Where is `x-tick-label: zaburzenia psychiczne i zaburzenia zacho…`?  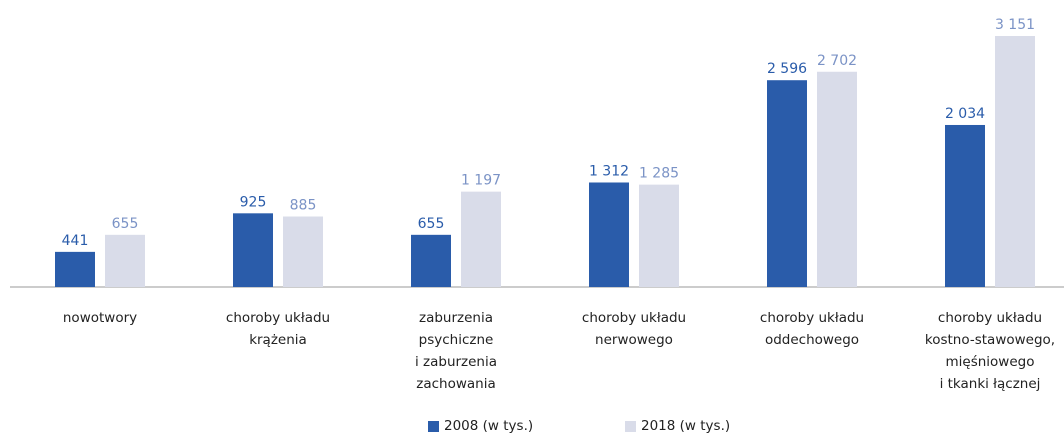 x-tick-label: zaburzenia psychiczne i zaburzenia zacho… is located at coordinates (456, 351).